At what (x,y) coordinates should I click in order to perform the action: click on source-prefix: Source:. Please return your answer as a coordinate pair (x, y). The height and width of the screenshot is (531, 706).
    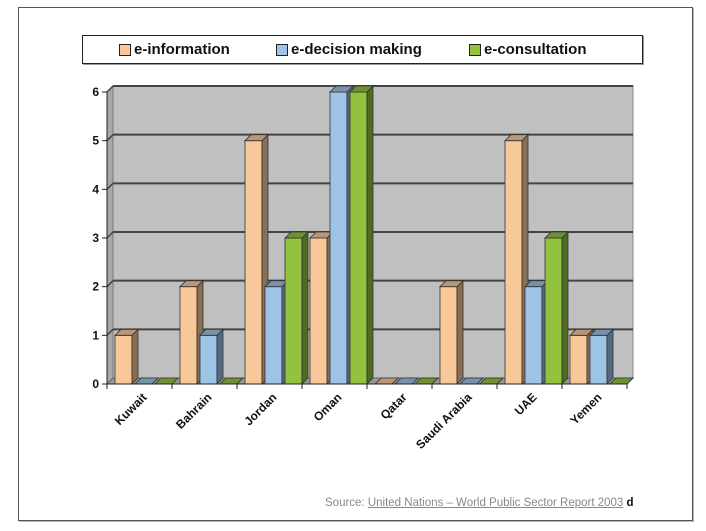
    Looking at the image, I should click on (346, 503).